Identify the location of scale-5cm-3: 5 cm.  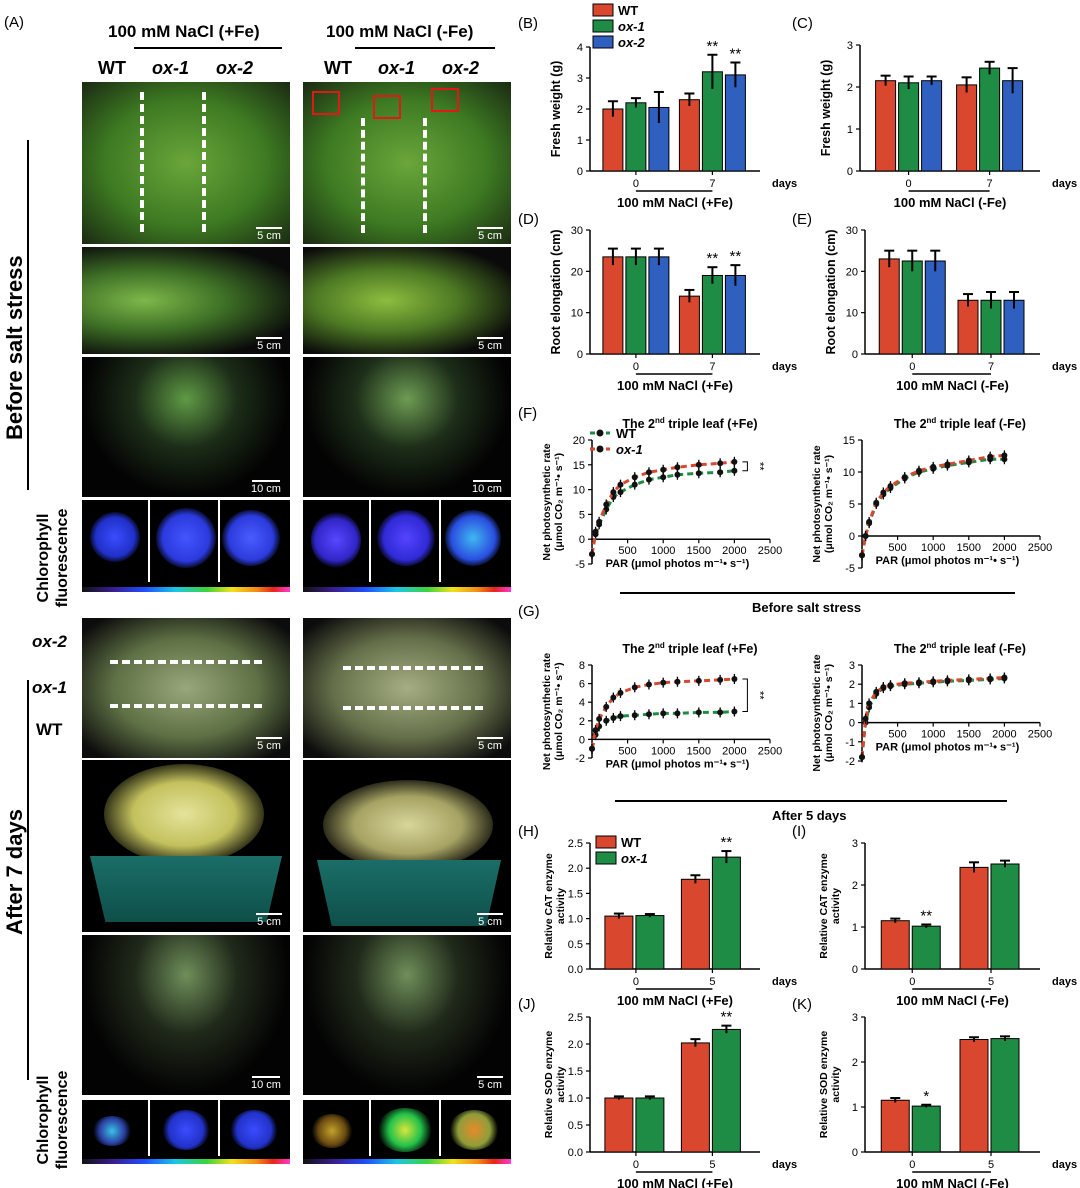
(490, 236).